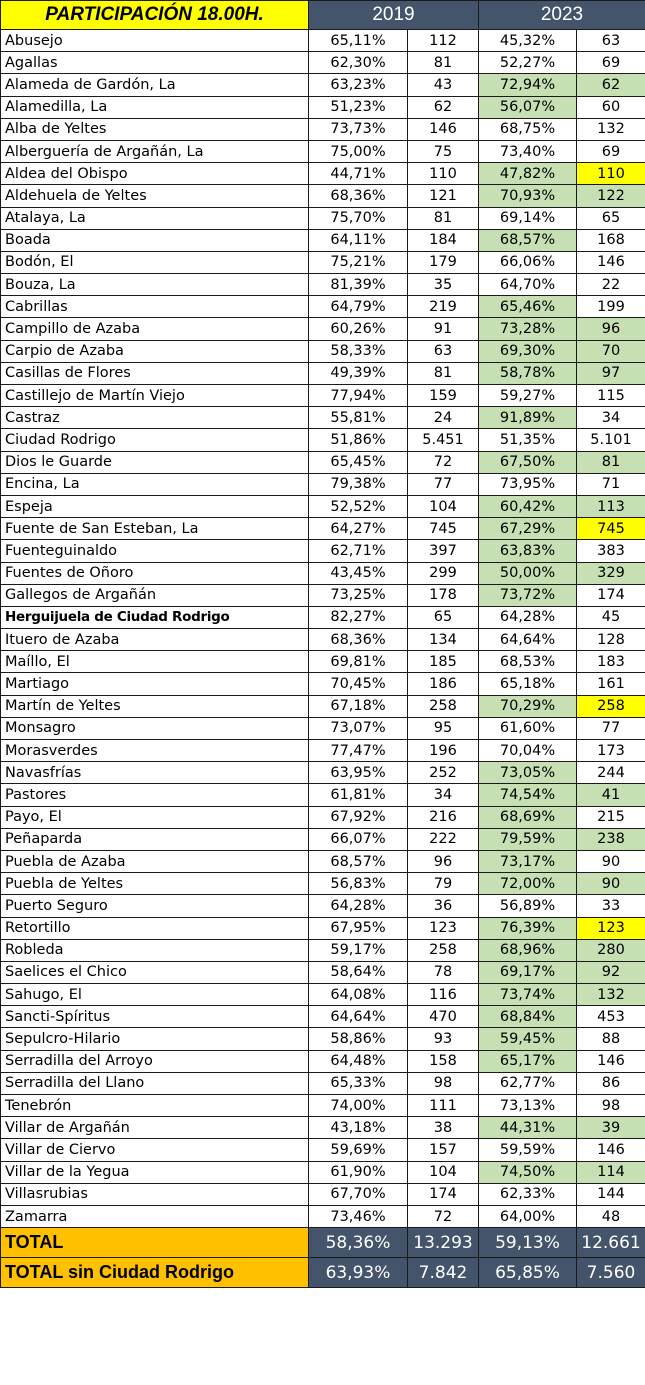 The width and height of the screenshot is (645, 1385). What do you see at coordinates (443, 1150) in the screenshot?
I see `voters-2019: 157` at bounding box center [443, 1150].